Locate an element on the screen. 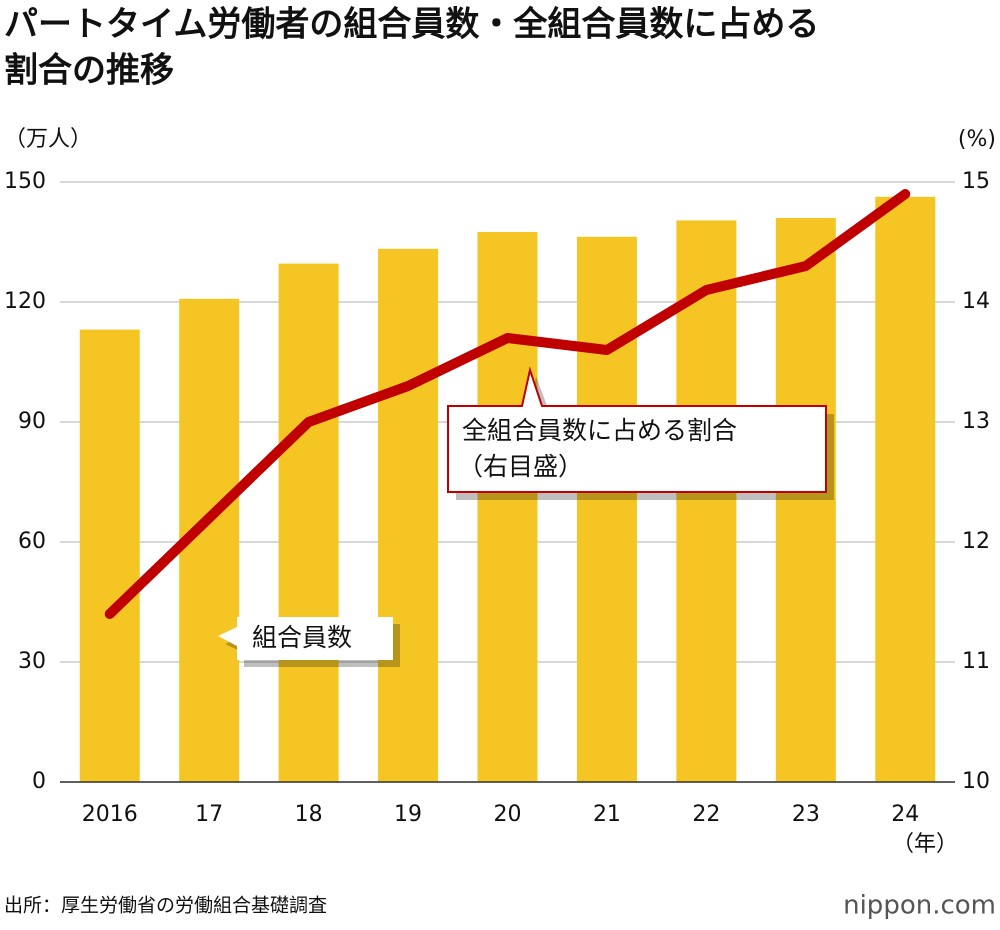  chart-title: パートタイム労働者の組合員数・全組合員数に占める is located at coordinates (411, 25).